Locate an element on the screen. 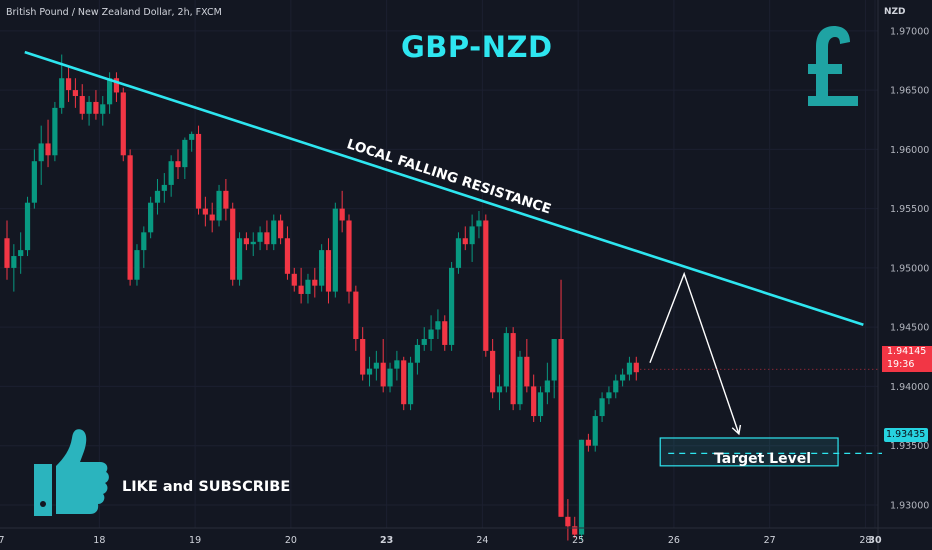 The width and height of the screenshot is (932, 550). time-tick-label: 20 is located at coordinates (291, 540).